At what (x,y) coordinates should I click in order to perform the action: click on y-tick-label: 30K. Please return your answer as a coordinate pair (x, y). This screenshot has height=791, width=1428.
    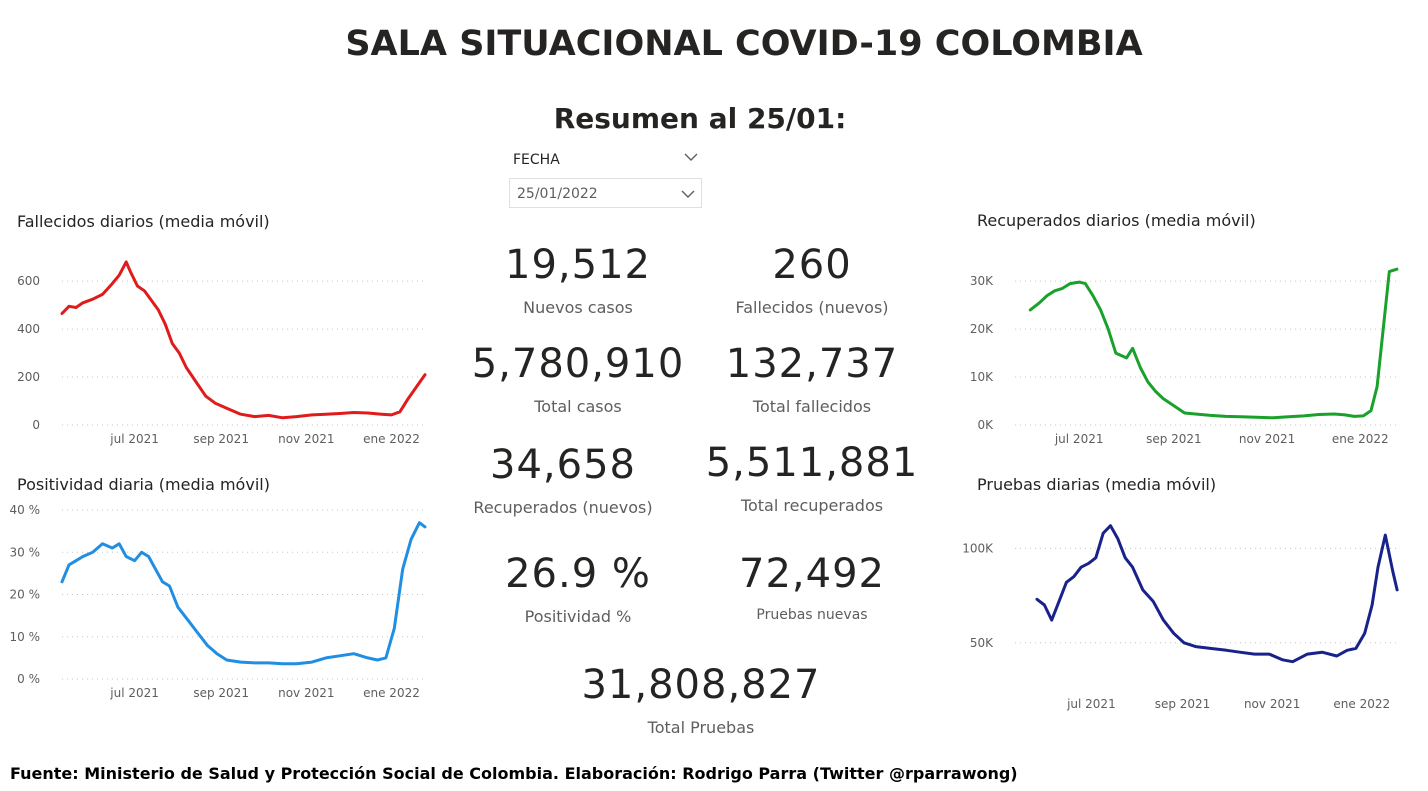
    Looking at the image, I should click on (982, 281).